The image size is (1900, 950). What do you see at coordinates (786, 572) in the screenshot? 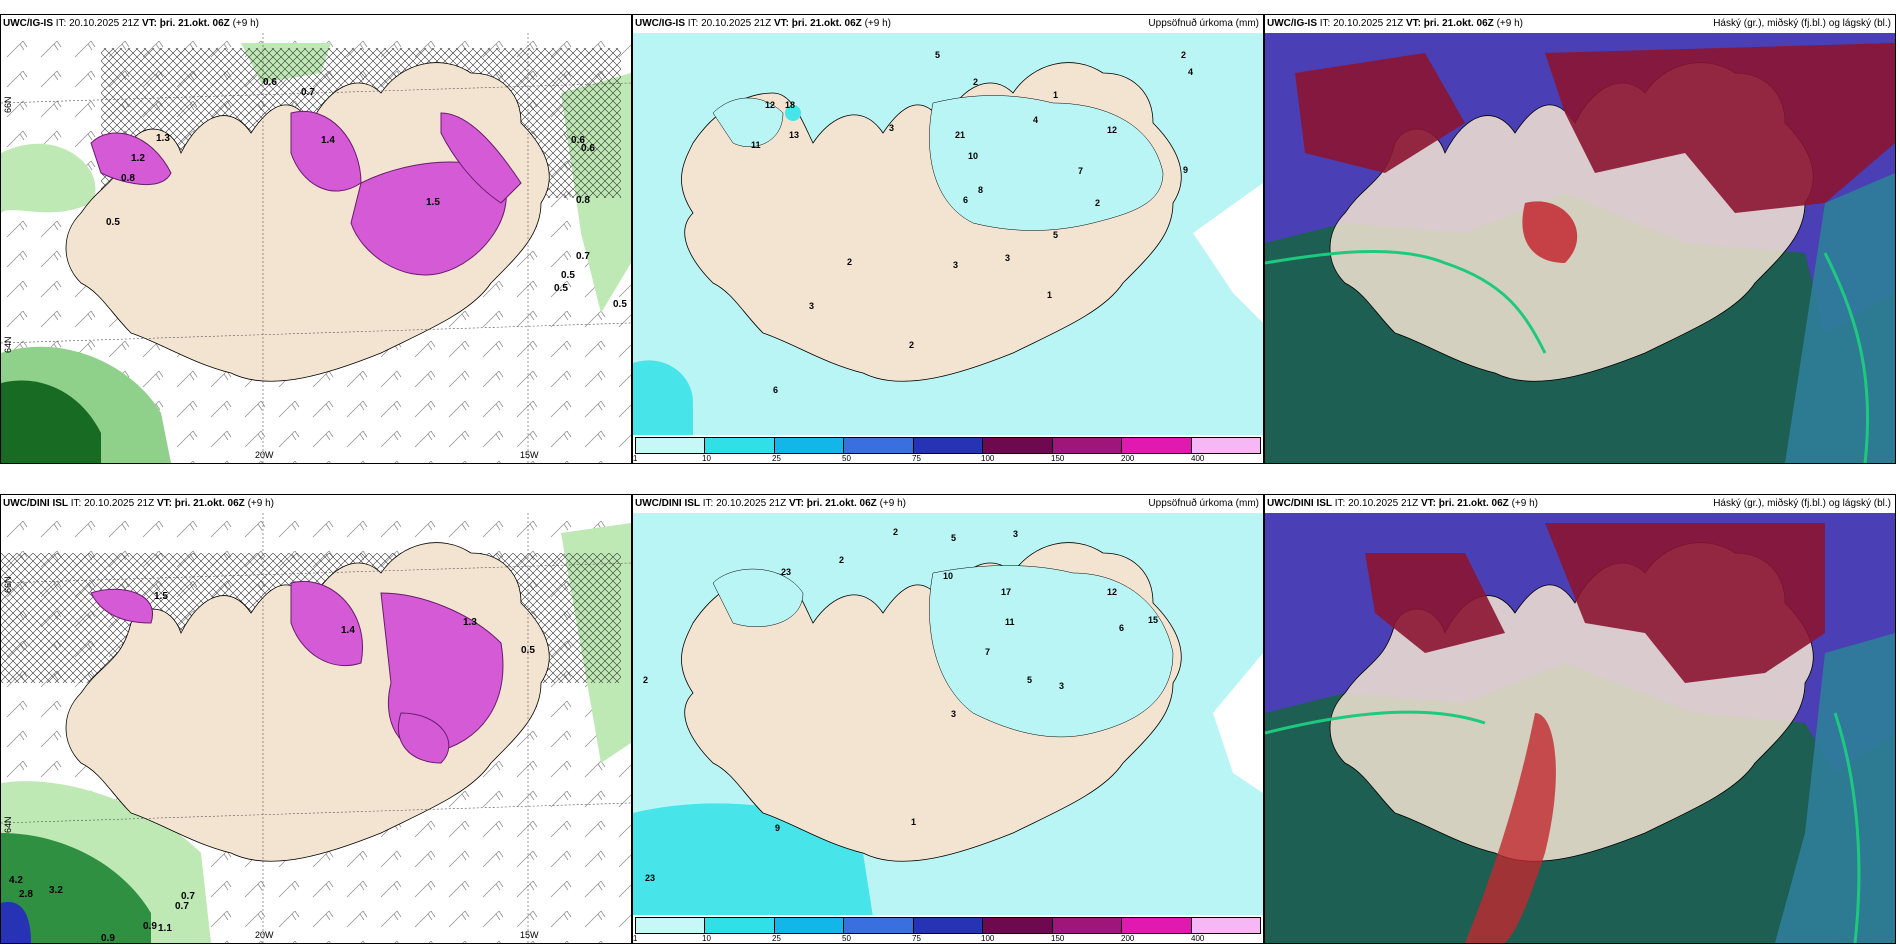
I see `precip-value-label: 23` at bounding box center [786, 572].